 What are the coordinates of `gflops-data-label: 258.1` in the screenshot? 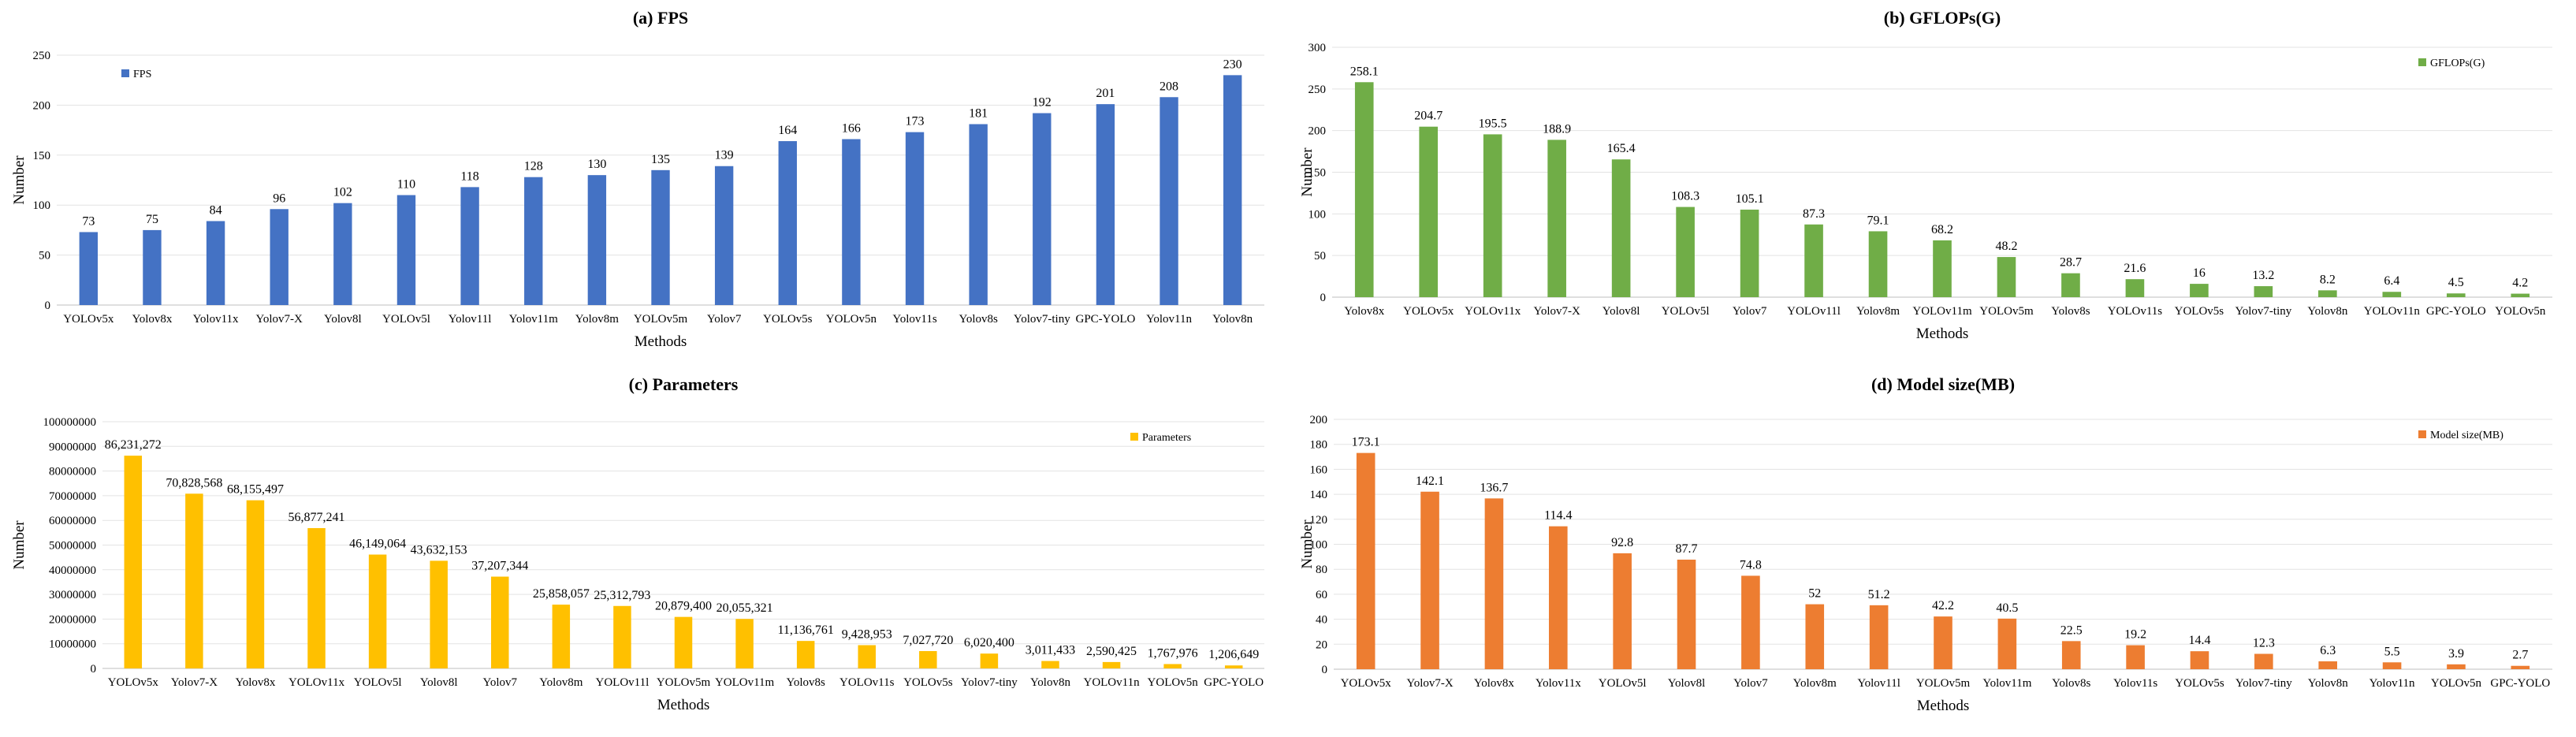 It's located at (1364, 71).